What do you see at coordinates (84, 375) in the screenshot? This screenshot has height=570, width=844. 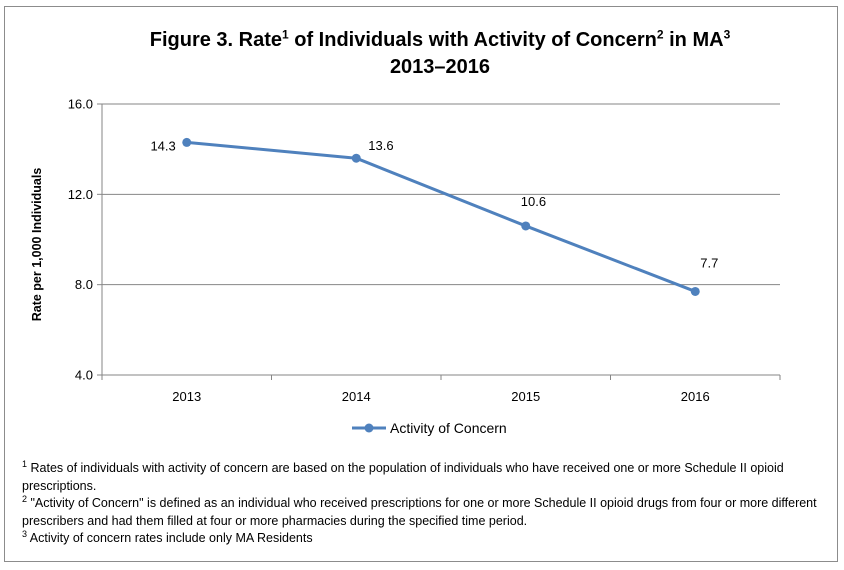 I see `y-tick-label-4.0: 4.0` at bounding box center [84, 375].